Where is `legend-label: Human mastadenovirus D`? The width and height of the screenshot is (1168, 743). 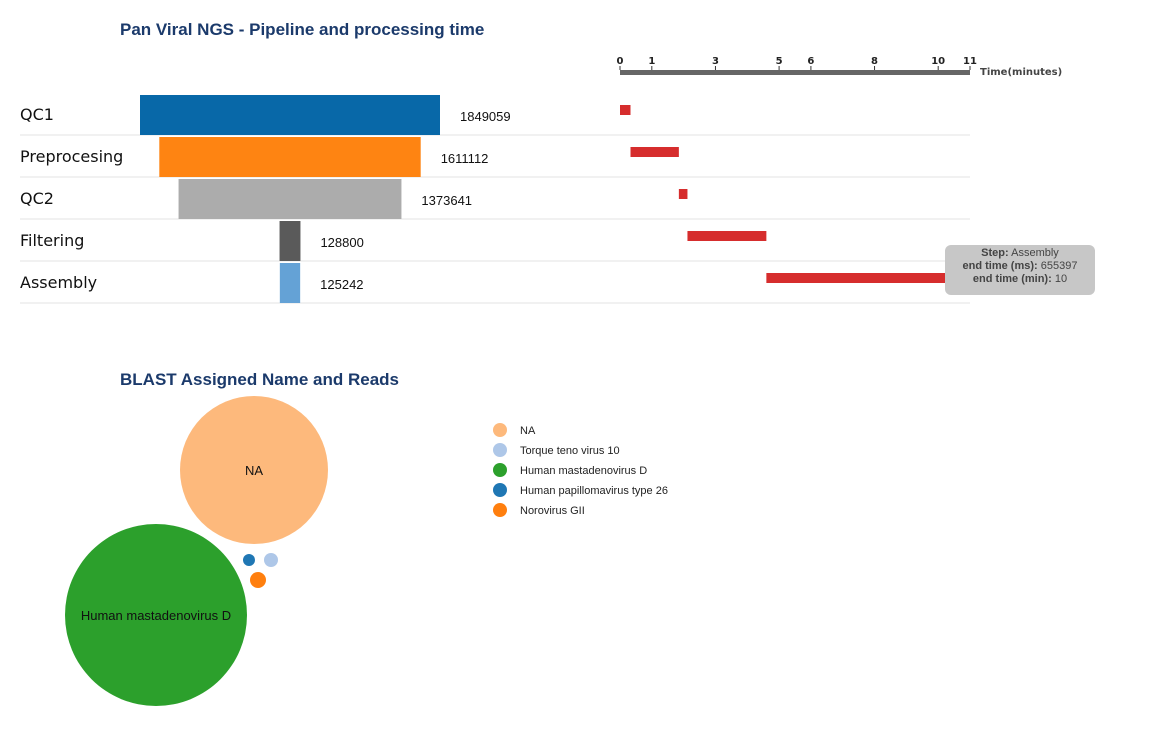
legend-label: Human mastadenovirus D is located at coordinates (583, 471).